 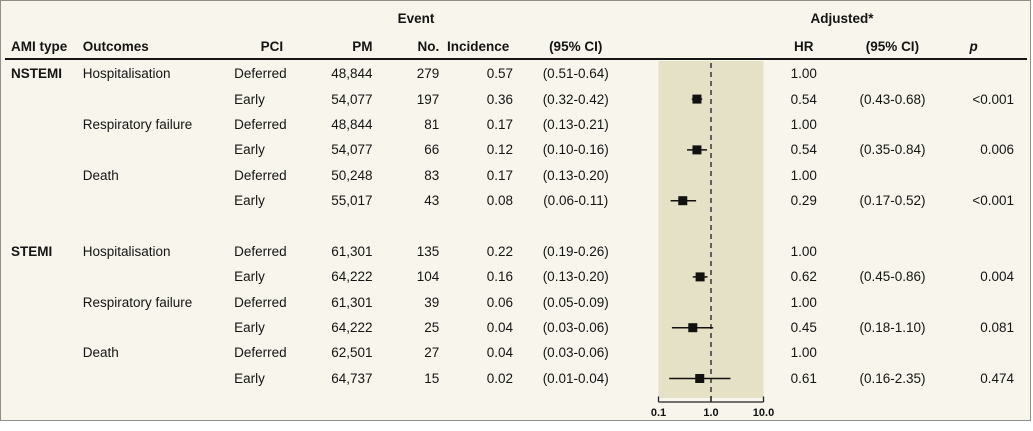 What do you see at coordinates (428, 46) in the screenshot?
I see `col-header-no: No.` at bounding box center [428, 46].